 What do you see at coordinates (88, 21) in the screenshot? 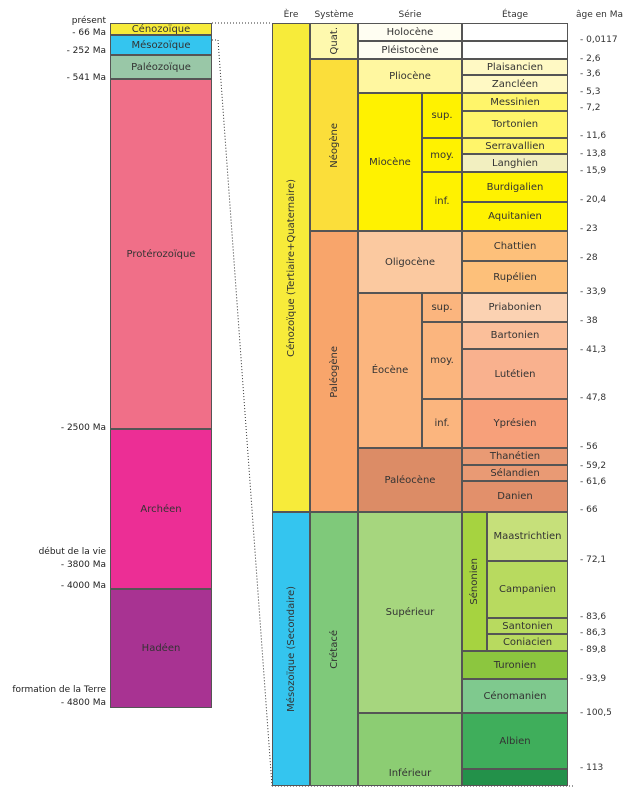
I see `label-present: présent` at bounding box center [88, 21].